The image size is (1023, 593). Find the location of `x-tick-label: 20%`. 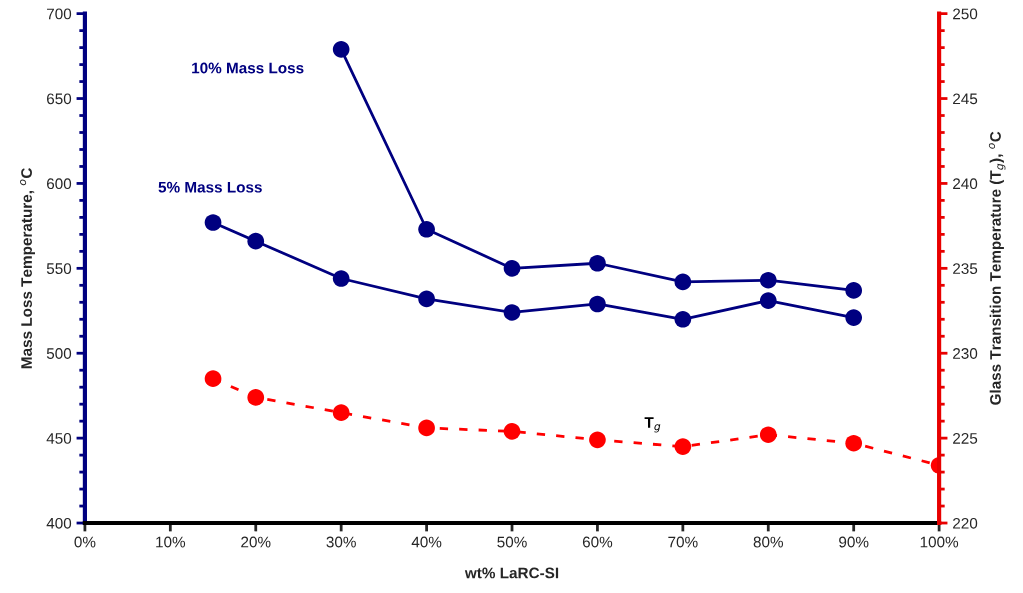

x-tick-label: 20% is located at coordinates (256, 542).